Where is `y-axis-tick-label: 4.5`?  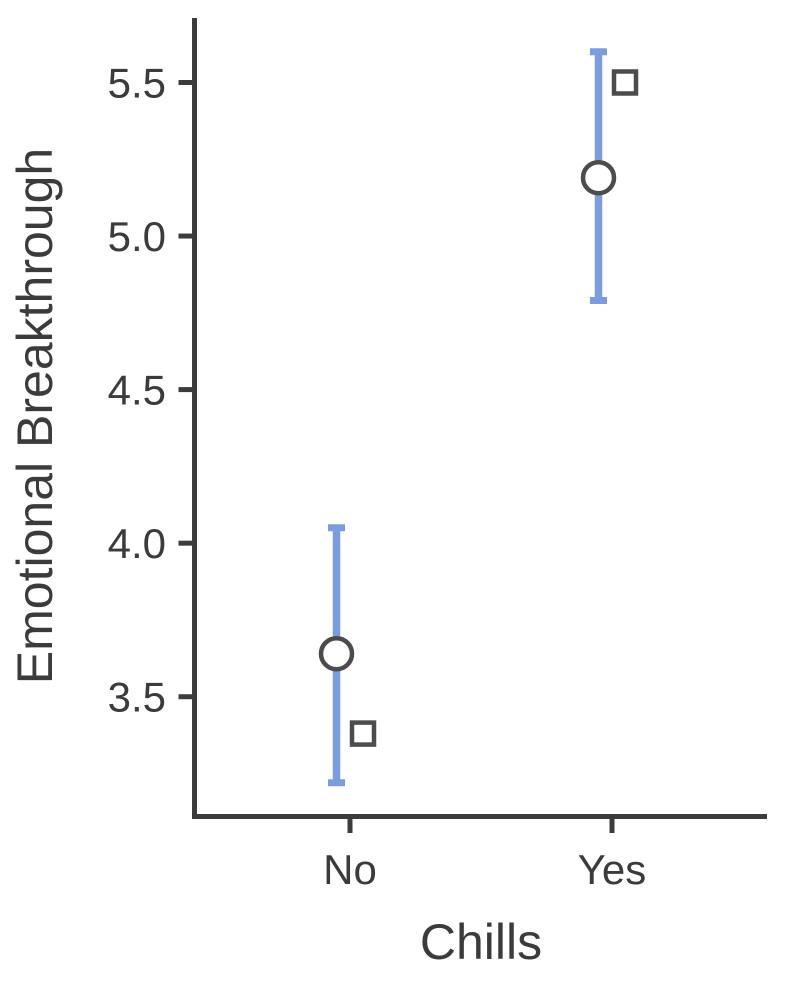 y-axis-tick-label: 4.5 is located at coordinates (137, 390).